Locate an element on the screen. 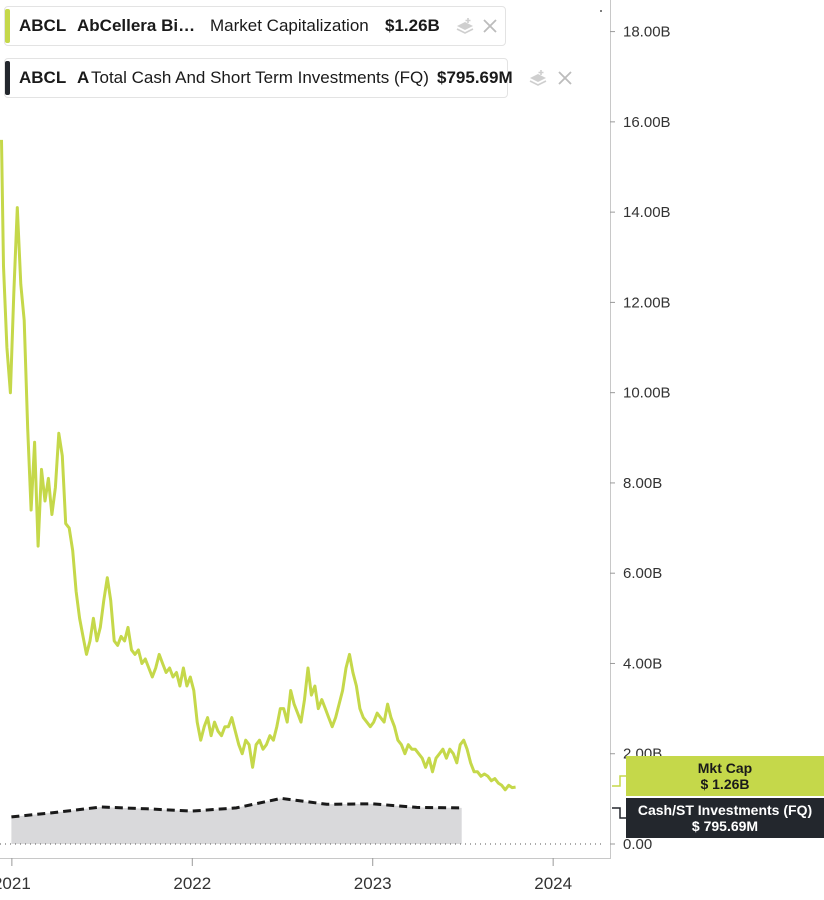  x-tick-label: 2021 is located at coordinates (15, 883).